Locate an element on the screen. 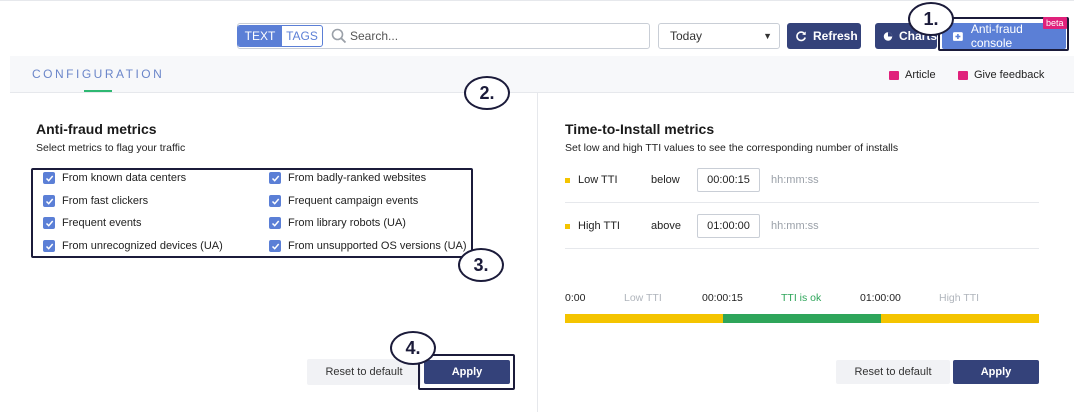 Image resolution: width=1074 pixels, height=412 pixels. configuration-title: CONFIGURATION is located at coordinates (98, 74).